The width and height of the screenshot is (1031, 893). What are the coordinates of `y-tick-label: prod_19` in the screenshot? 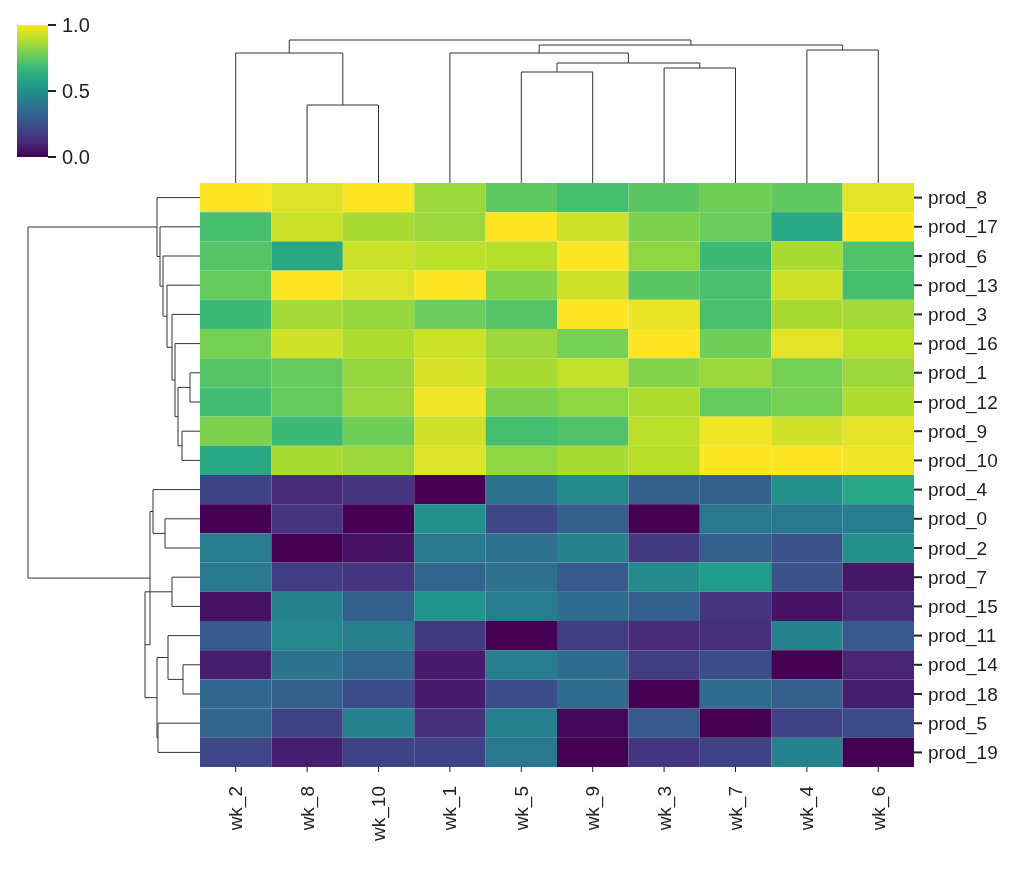 It's located at (963, 752).